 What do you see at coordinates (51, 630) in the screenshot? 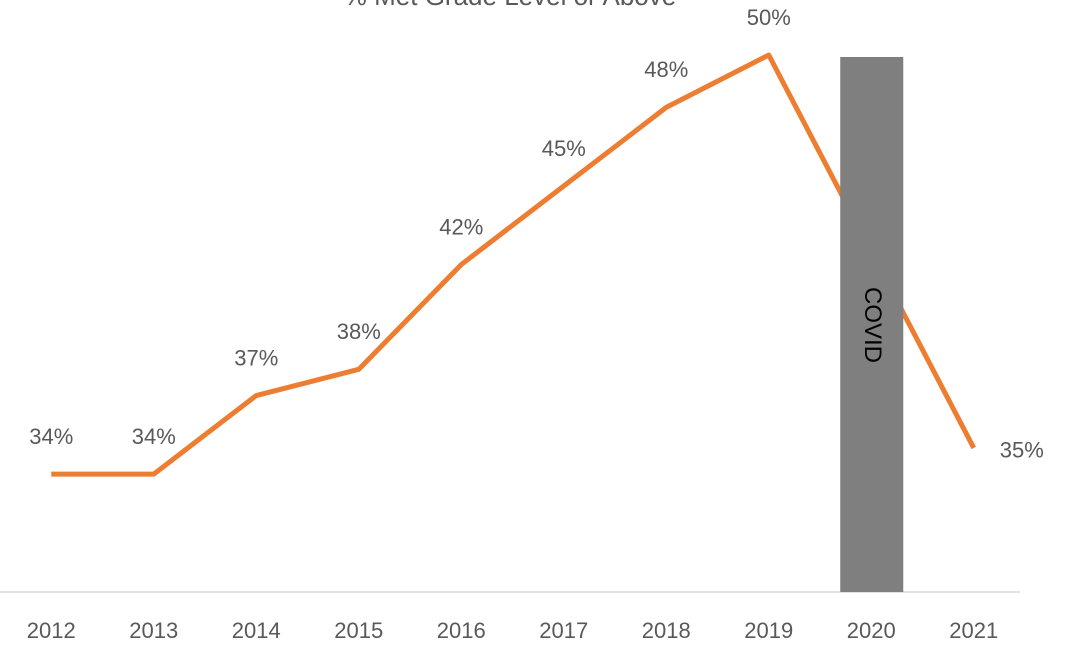
I see `x-tick-label: 2012` at bounding box center [51, 630].